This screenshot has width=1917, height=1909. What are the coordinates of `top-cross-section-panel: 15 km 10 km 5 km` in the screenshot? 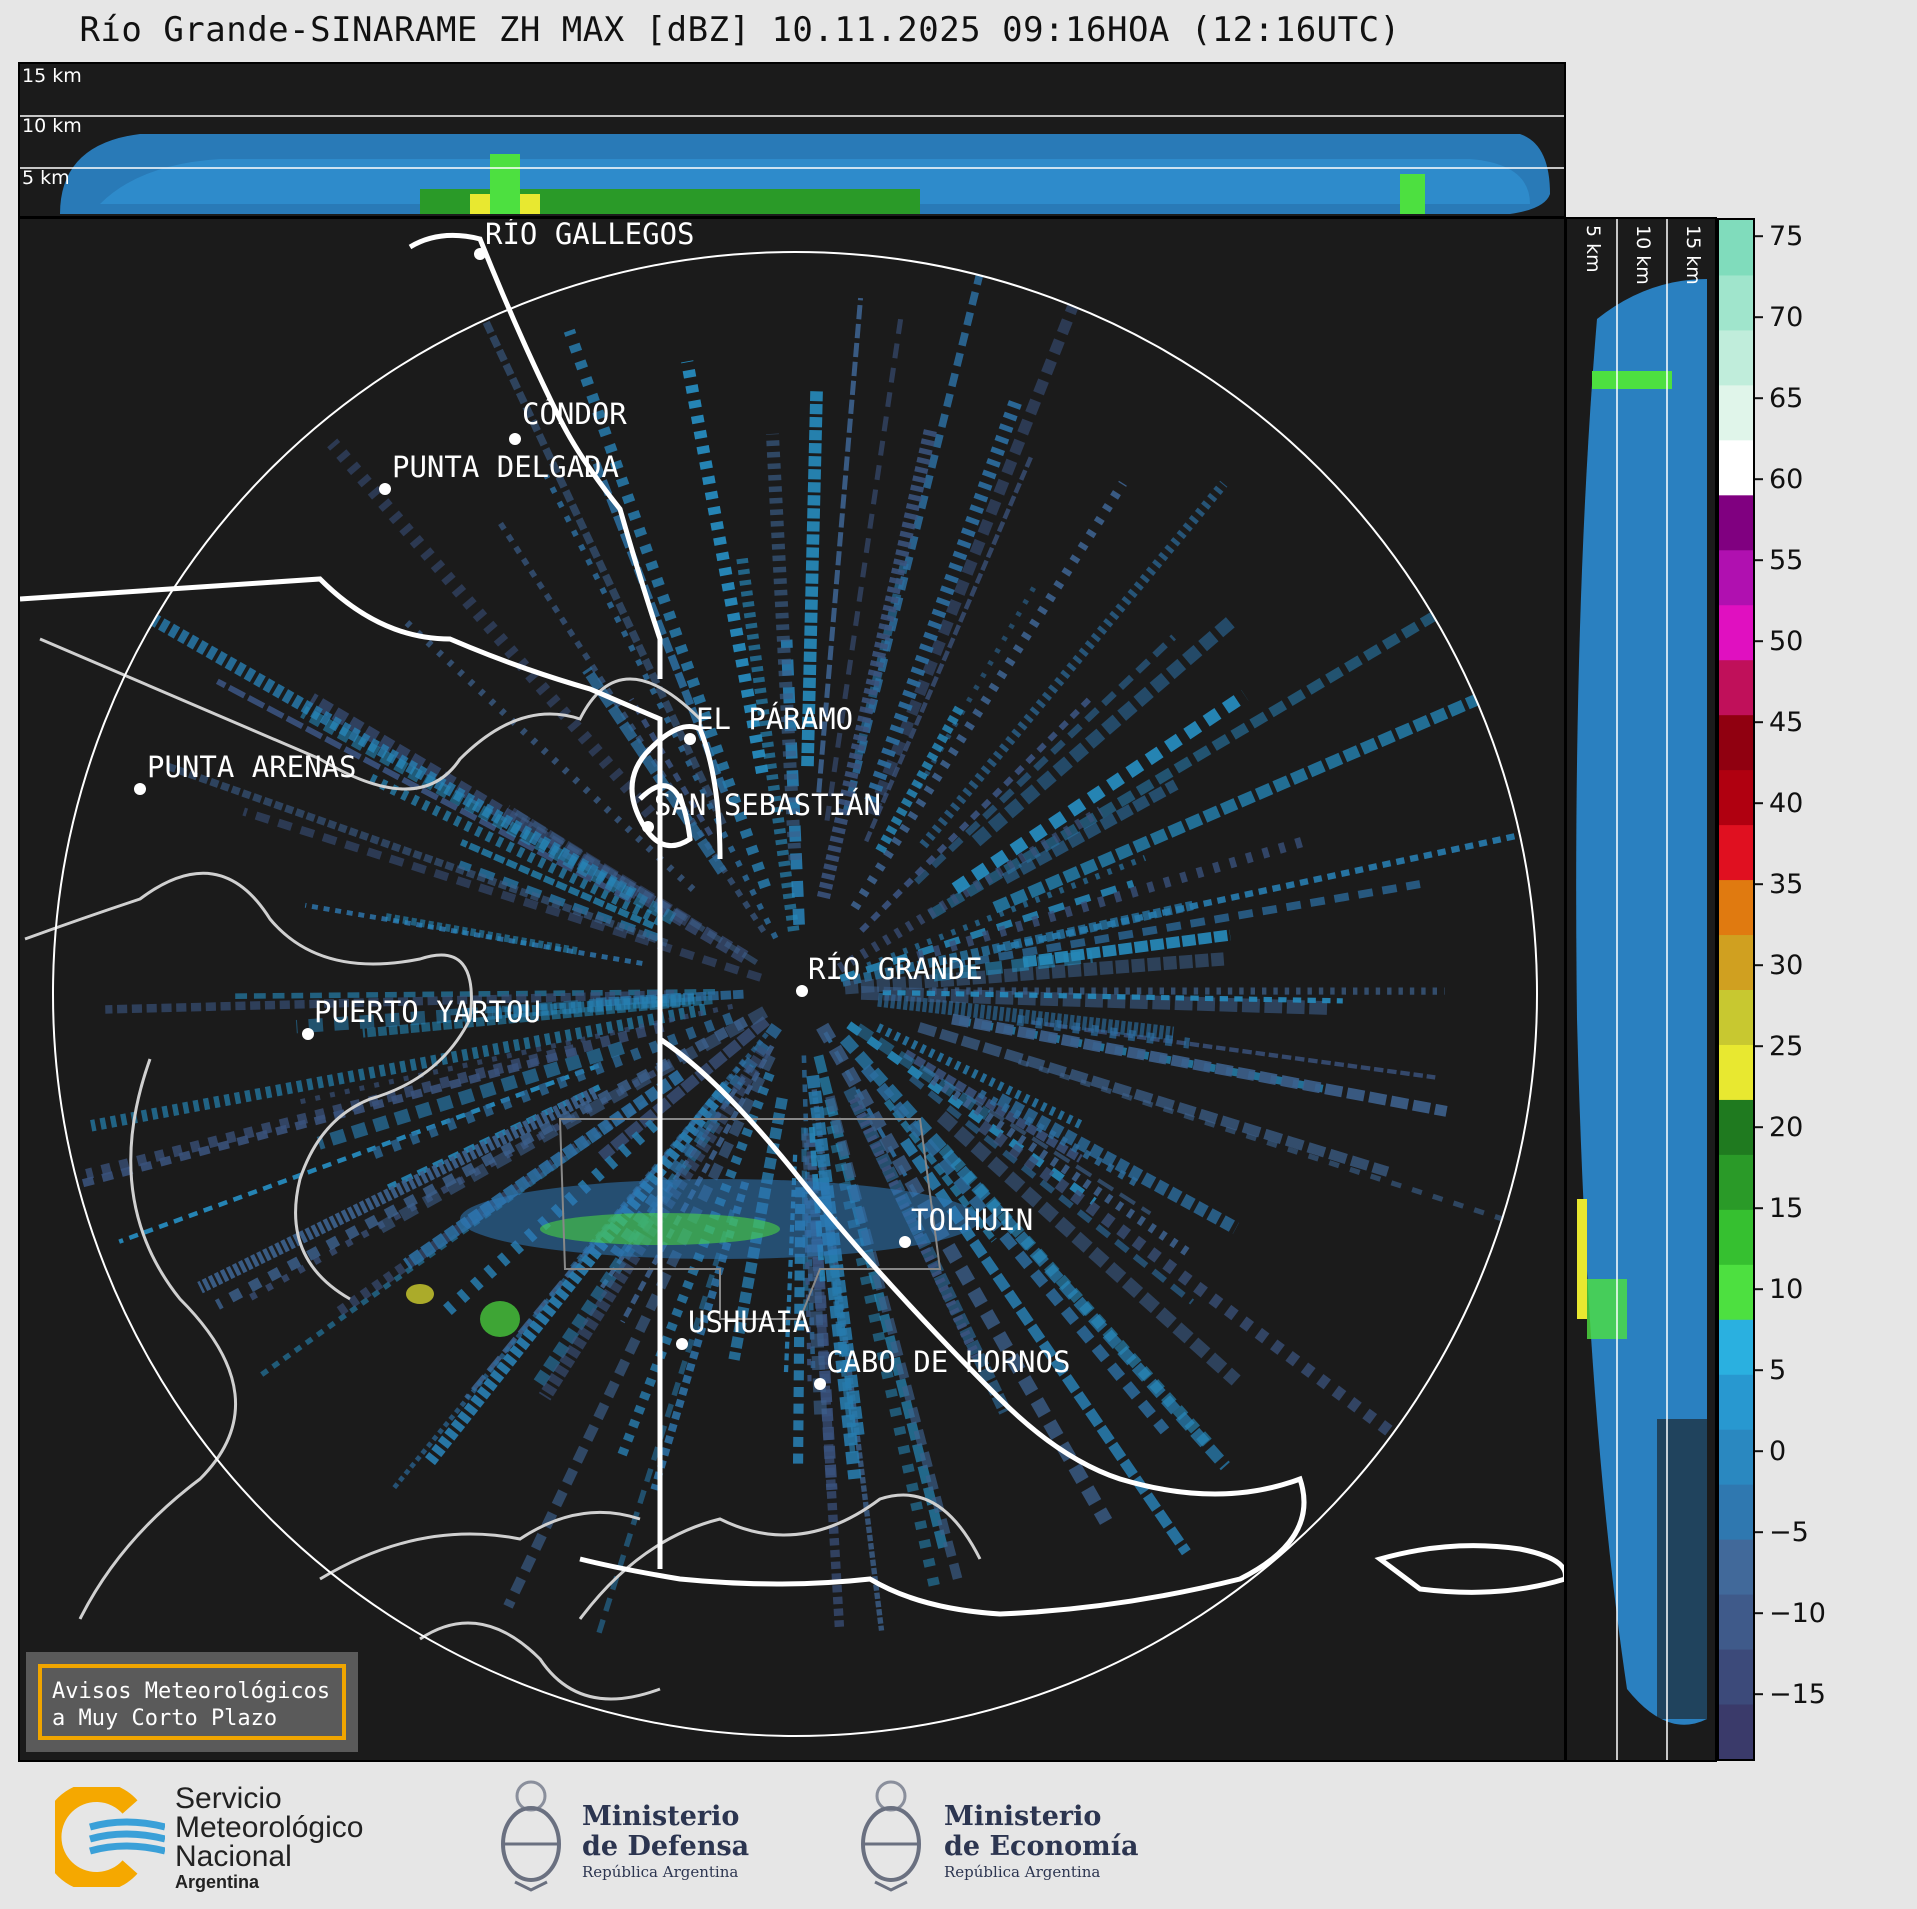 It's located at (792, 140).